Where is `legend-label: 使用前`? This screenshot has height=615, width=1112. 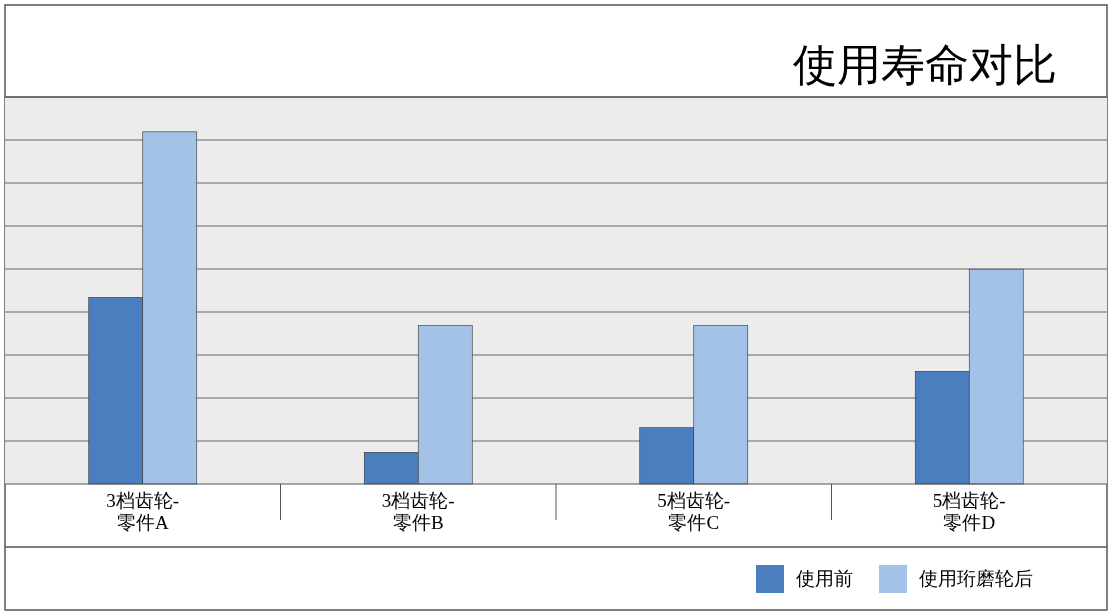
legend-label: 使用前 is located at coordinates (824, 578).